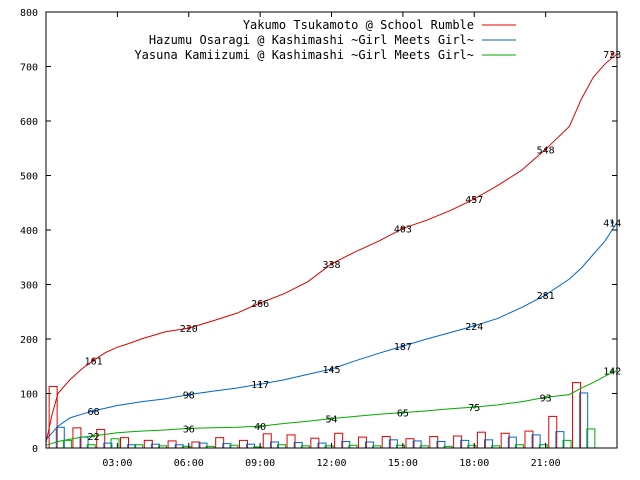 This screenshot has width=640, height=480. Describe the element at coordinates (29, 177) in the screenshot. I see `y-tick-label: 500` at that location.